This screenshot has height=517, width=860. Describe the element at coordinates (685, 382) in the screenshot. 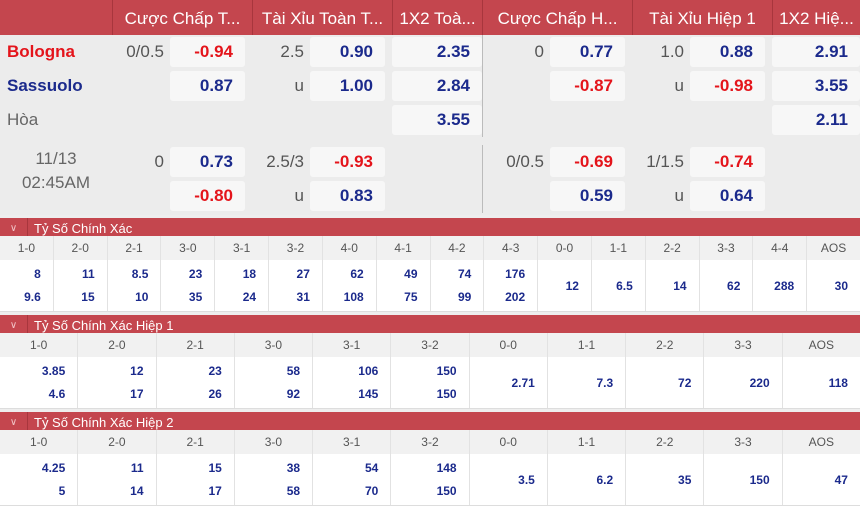

I see `score-odds: 72` at that location.